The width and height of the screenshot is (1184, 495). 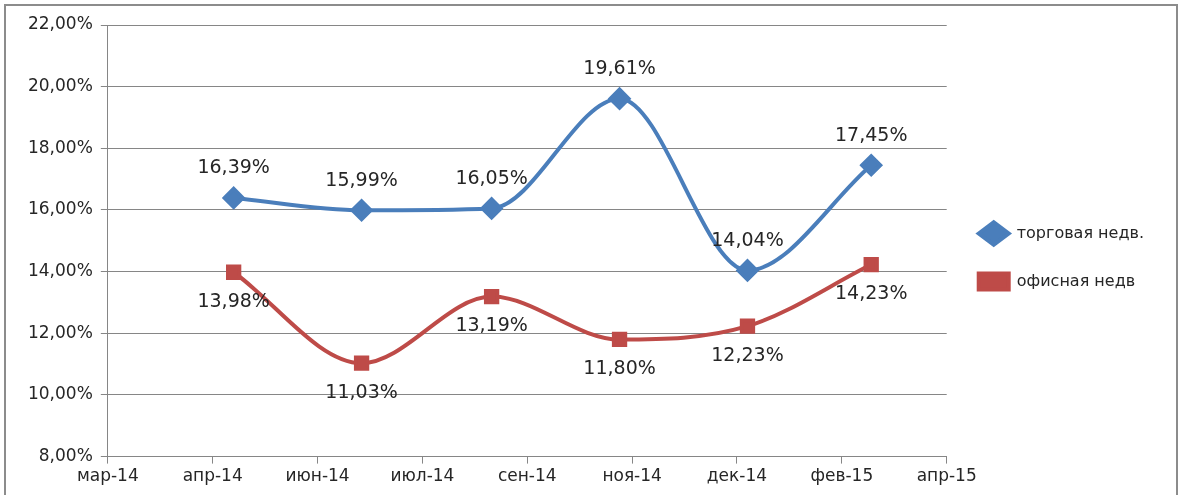 What do you see at coordinates (619, 366) in the screenshot?
I see `data-label: 11,80%` at bounding box center [619, 366].